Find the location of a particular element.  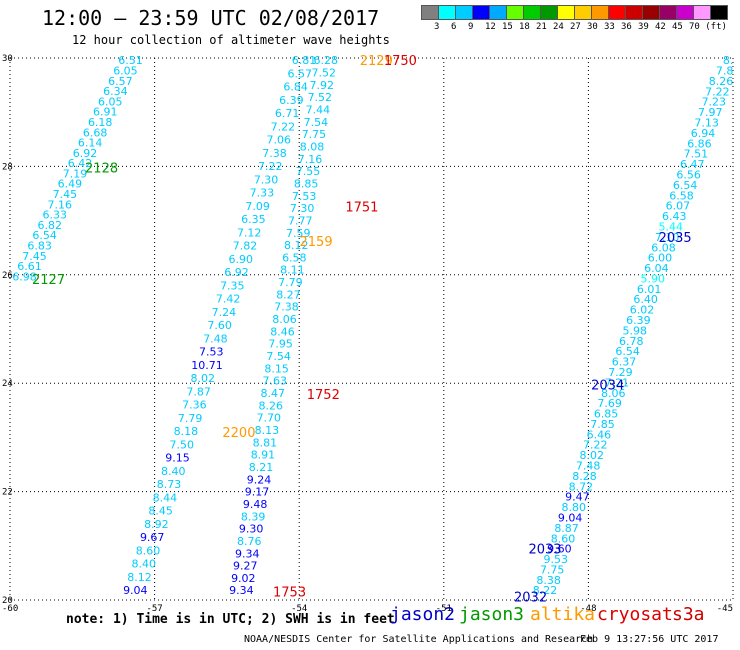

generation-timestamp: Feb 9 13:27:56 UTC 2017 is located at coordinates (649, 639).